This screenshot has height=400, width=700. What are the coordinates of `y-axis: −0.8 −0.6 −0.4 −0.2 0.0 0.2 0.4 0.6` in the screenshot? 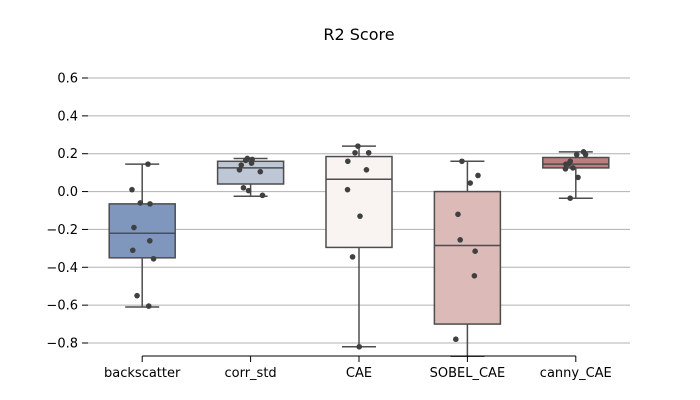 It's located at (67, 212).